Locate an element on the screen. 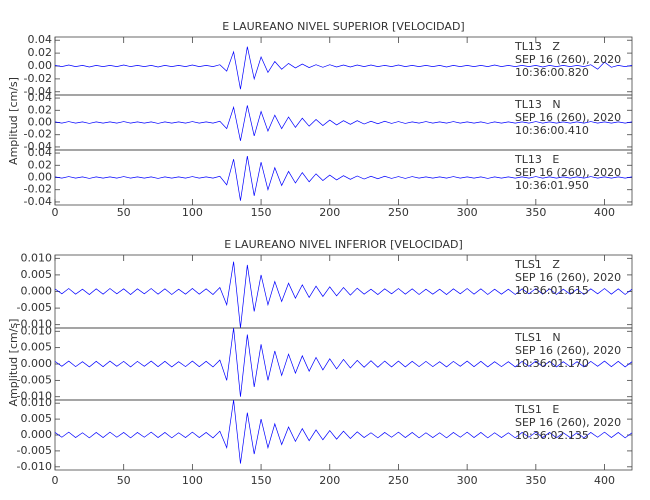 The width and height of the screenshot is (650, 500). time-label: 10:36:01.615 is located at coordinates (552, 290).